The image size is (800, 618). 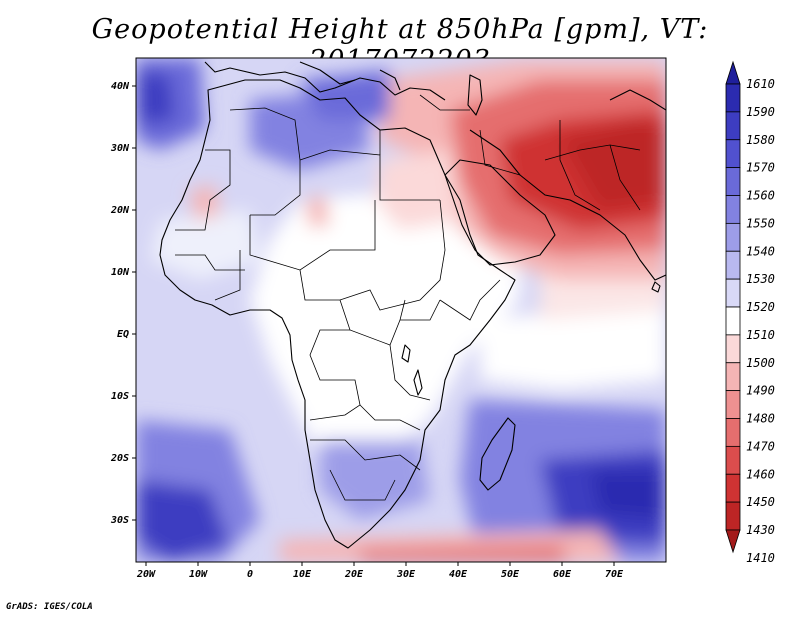 What do you see at coordinates (760, 502) in the screenshot?
I see `colorbar-label: 1450` at bounding box center [760, 502].